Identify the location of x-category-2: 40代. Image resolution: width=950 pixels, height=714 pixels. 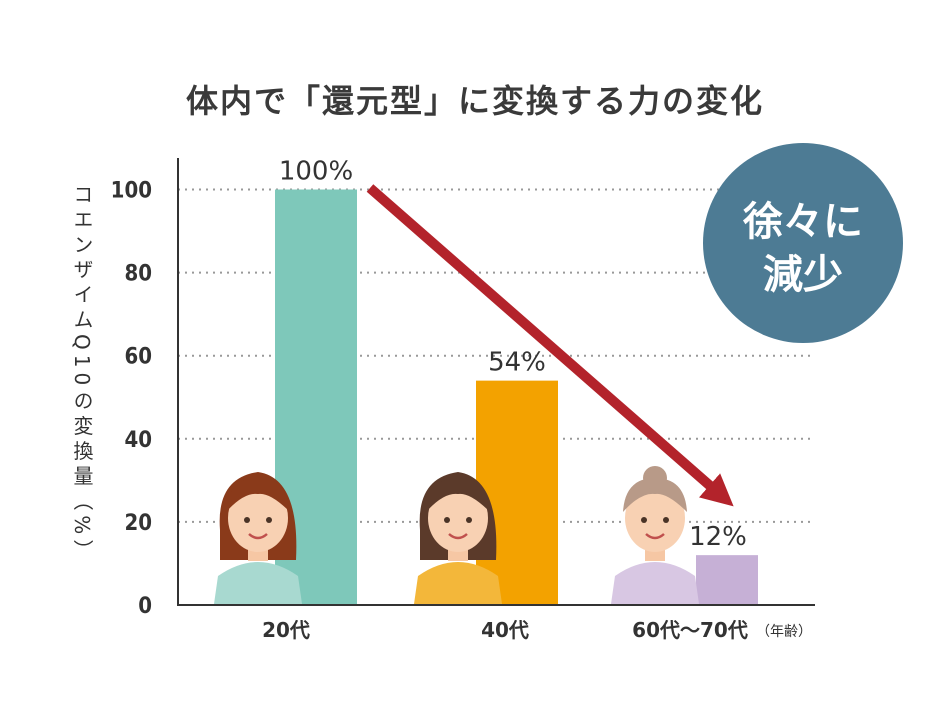
(505, 630).